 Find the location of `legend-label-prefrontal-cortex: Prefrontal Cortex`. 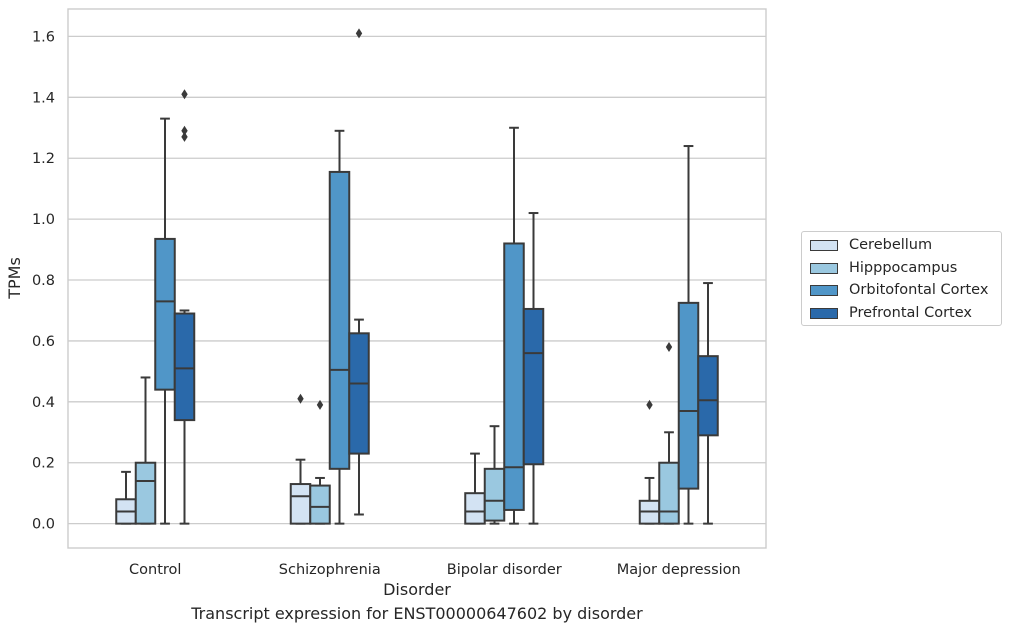

legend-label-prefrontal-cortex: Prefrontal Cortex is located at coordinates (910, 313).